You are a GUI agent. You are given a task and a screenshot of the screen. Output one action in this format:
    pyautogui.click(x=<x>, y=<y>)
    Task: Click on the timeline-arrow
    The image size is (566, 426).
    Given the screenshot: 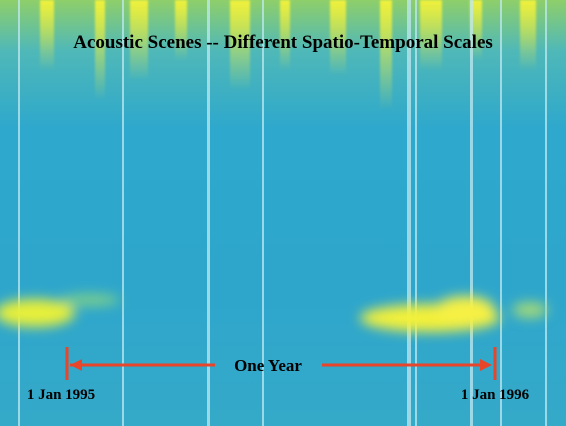 What is the action you would take?
    pyautogui.click(x=281, y=363)
    